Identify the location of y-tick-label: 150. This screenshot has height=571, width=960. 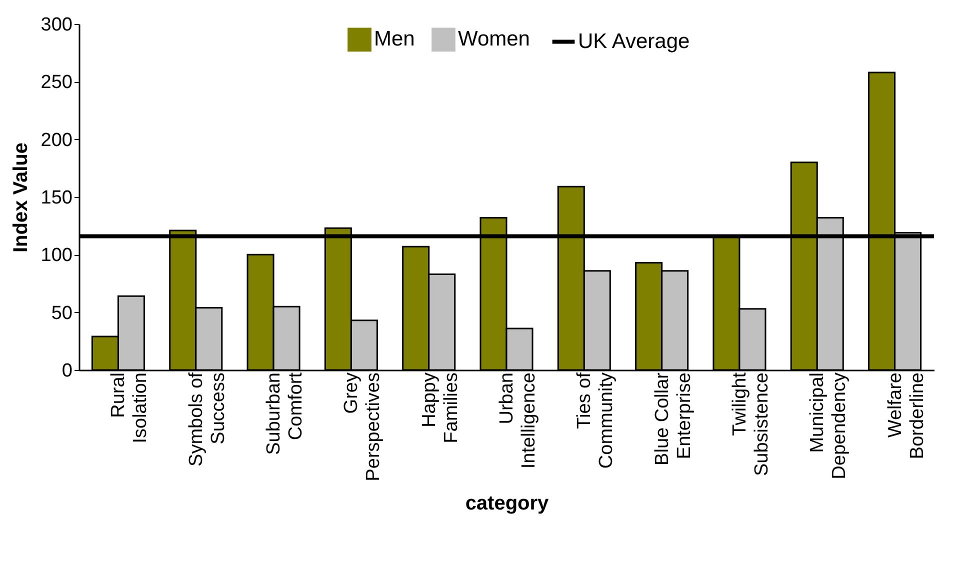
(56, 198).